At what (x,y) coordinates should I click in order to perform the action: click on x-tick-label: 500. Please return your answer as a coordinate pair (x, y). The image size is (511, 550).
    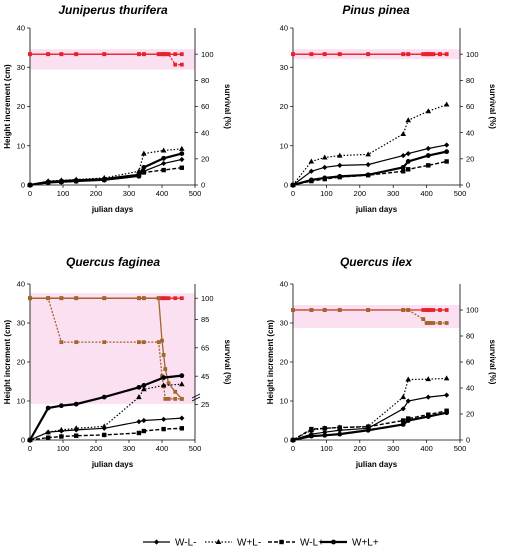
    Looking at the image, I should click on (460, 193).